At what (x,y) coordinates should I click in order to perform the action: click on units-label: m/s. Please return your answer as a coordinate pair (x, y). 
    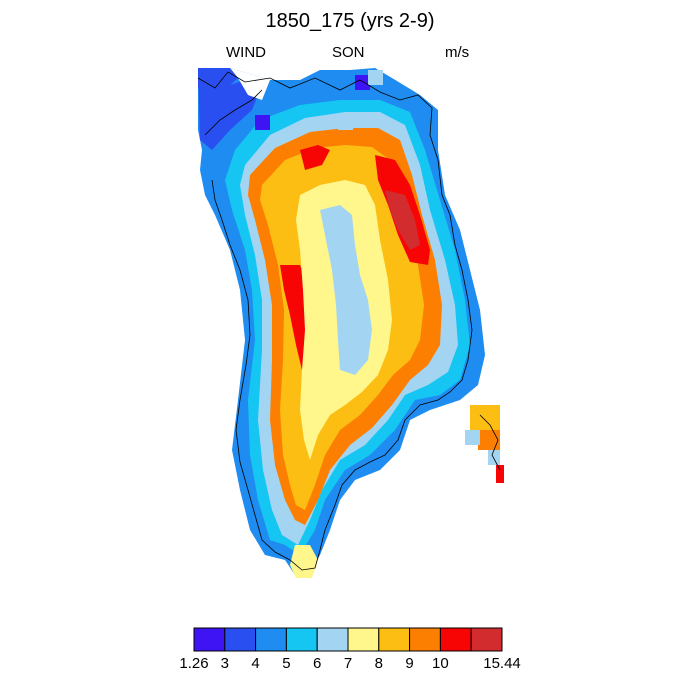
    Looking at the image, I should click on (457, 52).